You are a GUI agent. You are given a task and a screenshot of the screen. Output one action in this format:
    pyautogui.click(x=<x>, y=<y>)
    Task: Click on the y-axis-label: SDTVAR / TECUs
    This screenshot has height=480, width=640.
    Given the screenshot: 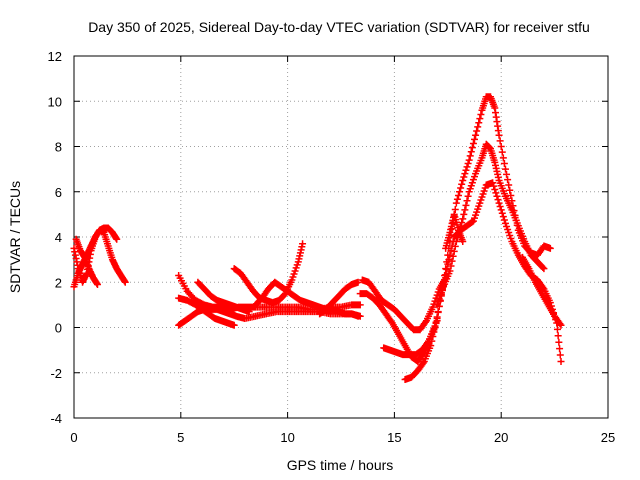 What is the action you would take?
    pyautogui.click(x=15, y=237)
    